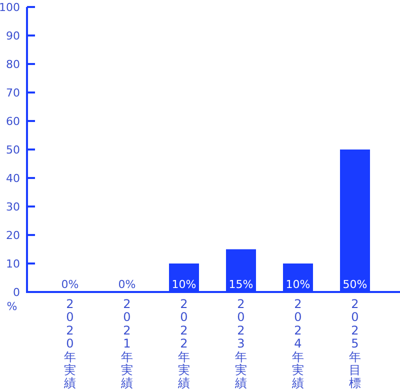 The width and height of the screenshot is (400, 391). I want to click on data-label: 15%, so click(241, 284).